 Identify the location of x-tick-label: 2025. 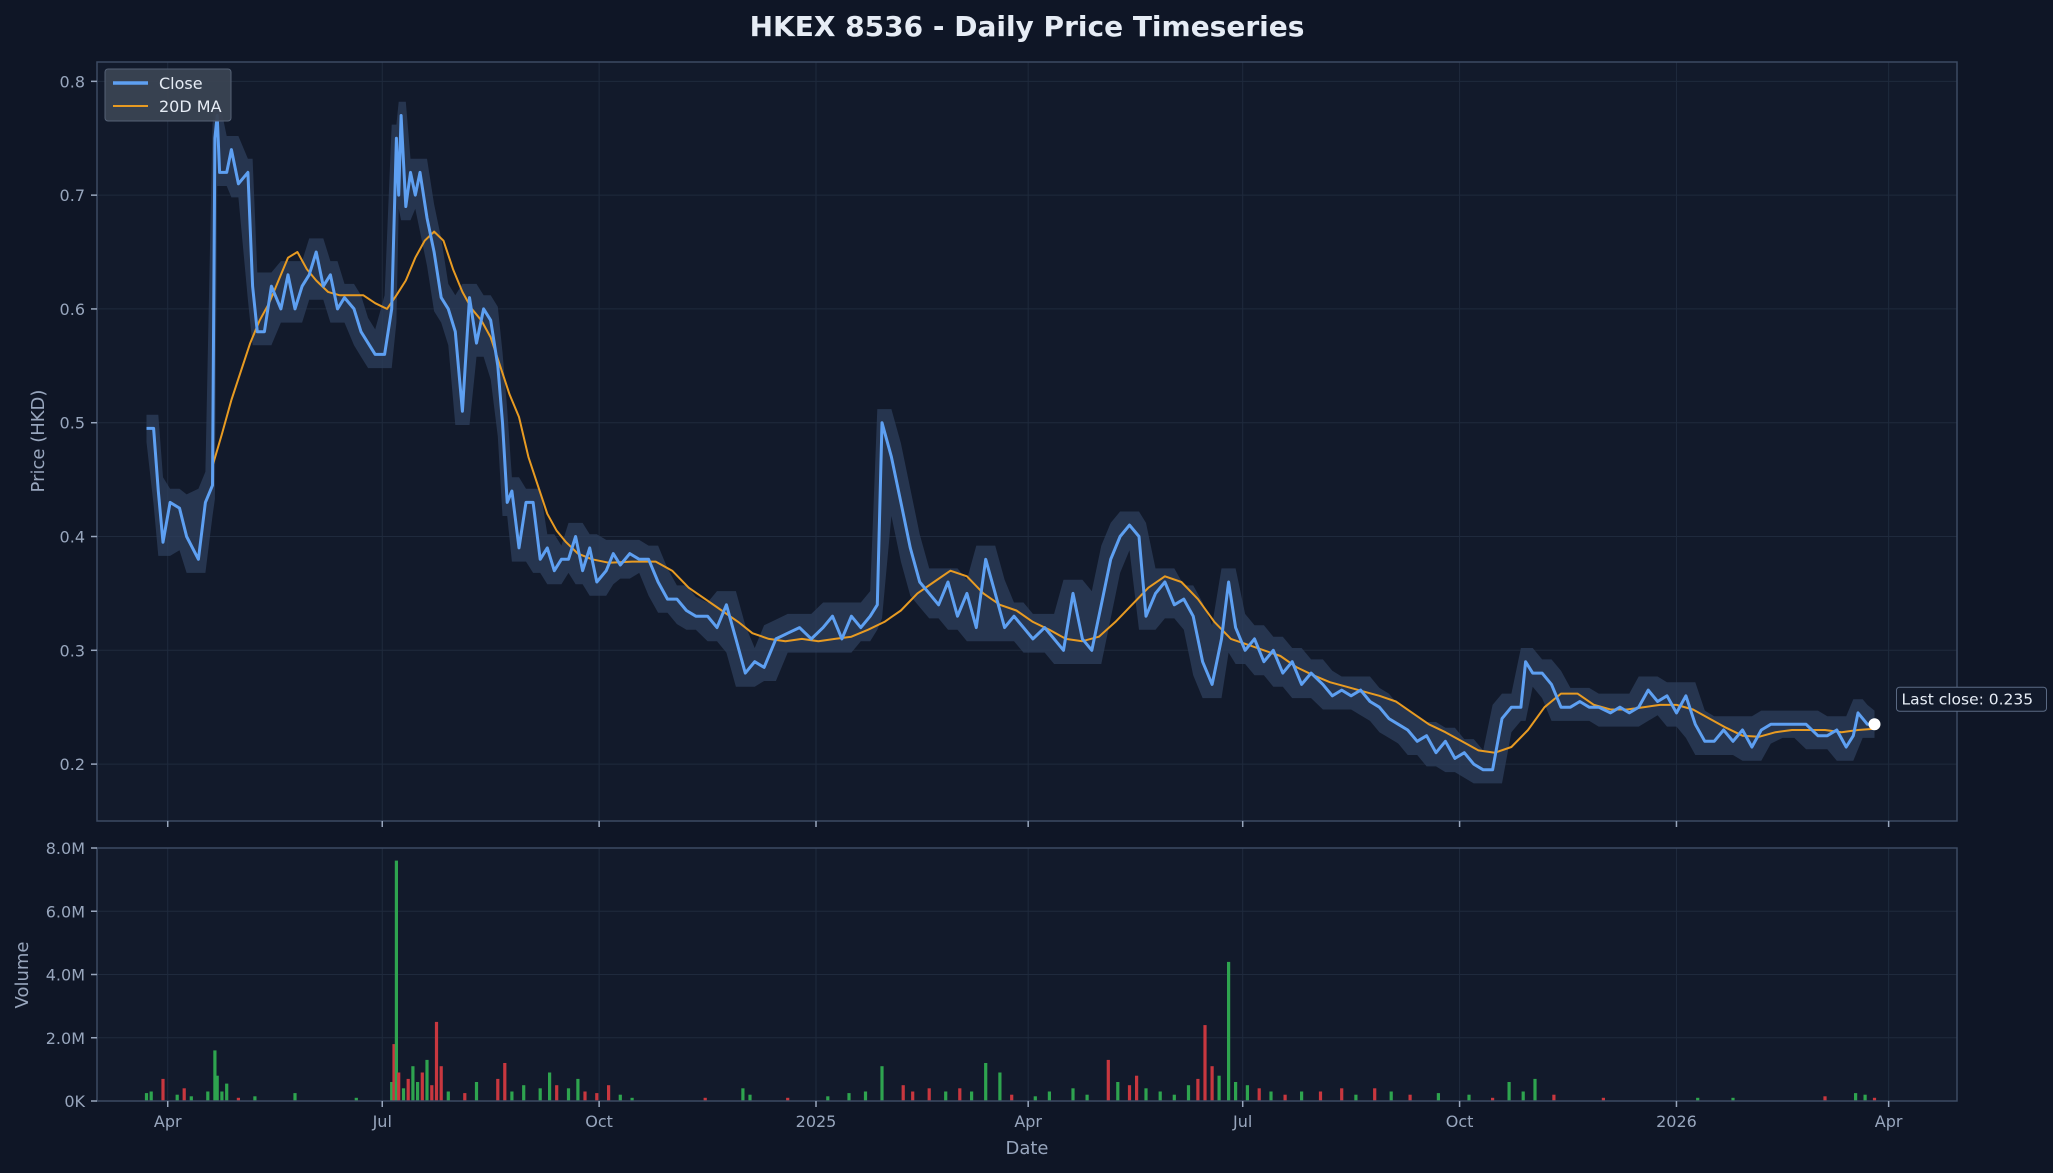
(816, 1121).